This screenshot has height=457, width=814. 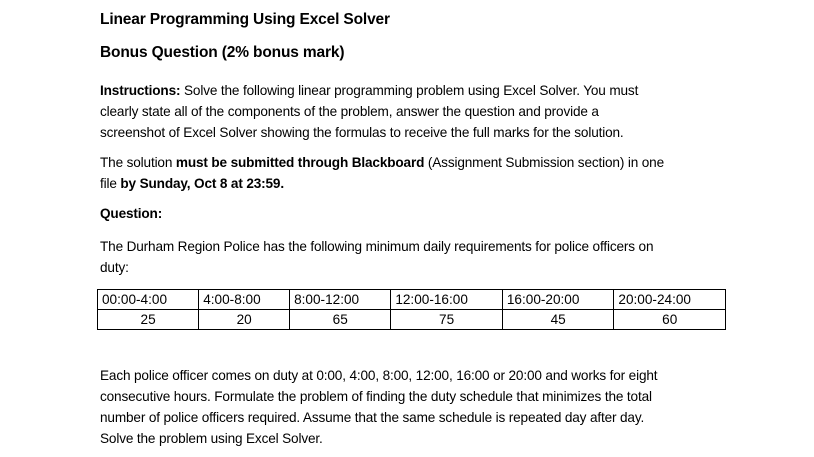 I want to click on table-cell: 8:00-12:00, so click(x=340, y=299).